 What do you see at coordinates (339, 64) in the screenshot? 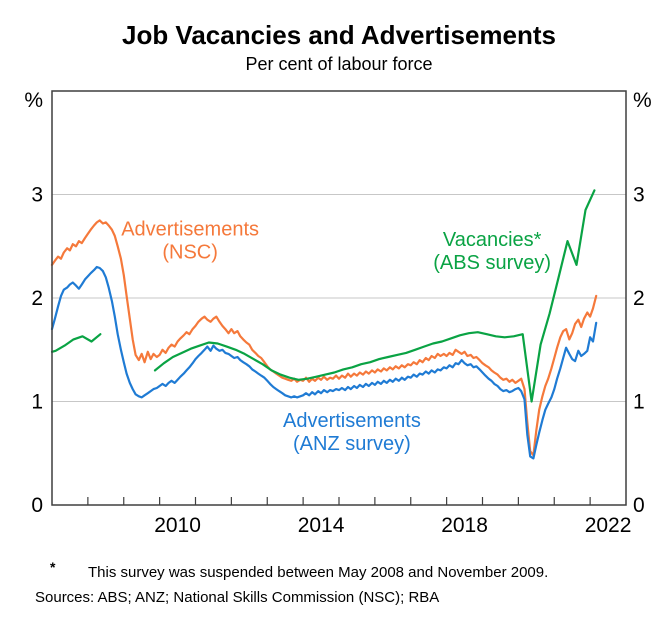
I see `page-subtitle: Per cent of labour force` at bounding box center [339, 64].